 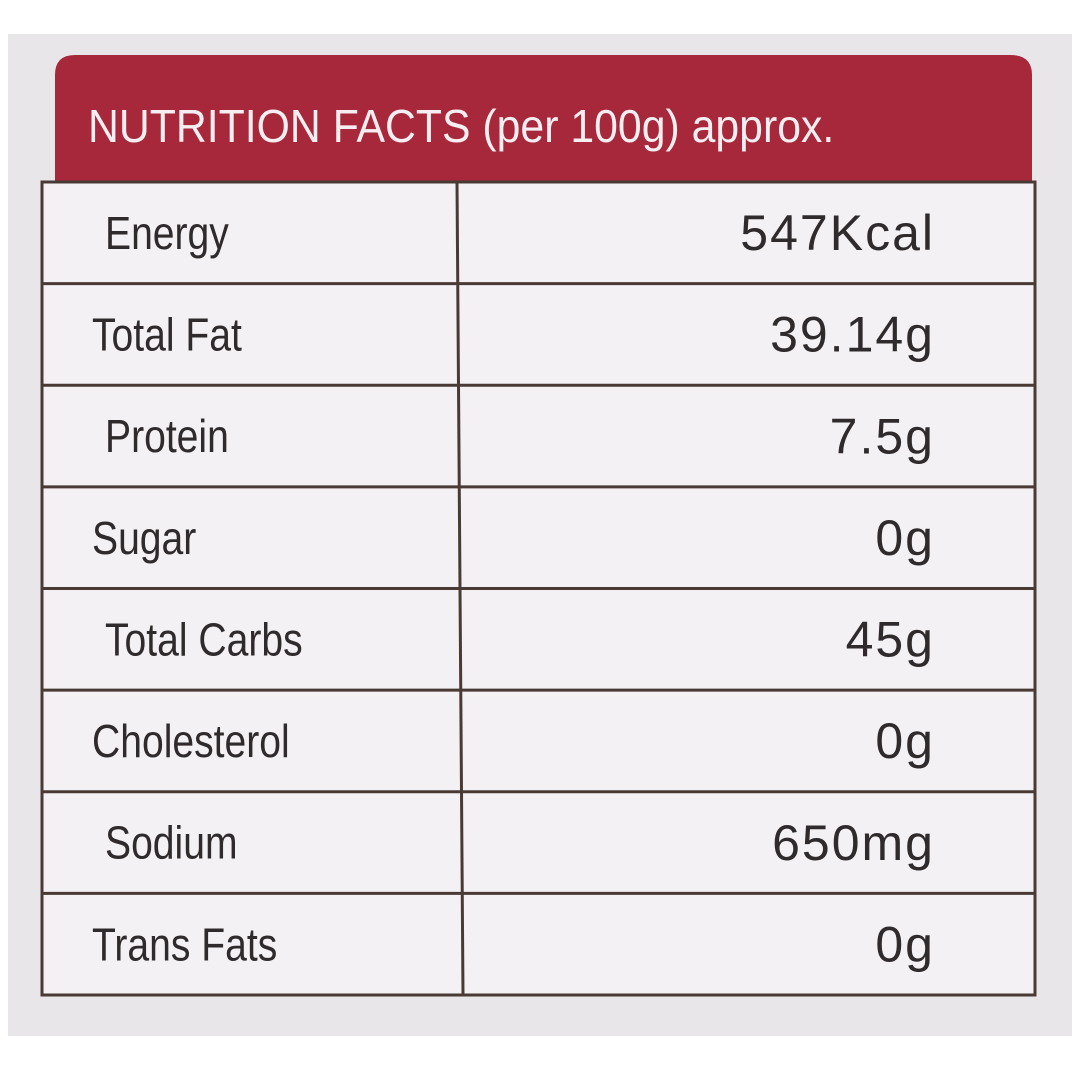 I want to click on nutrient-amount: 7.5g, so click(x=882, y=436).